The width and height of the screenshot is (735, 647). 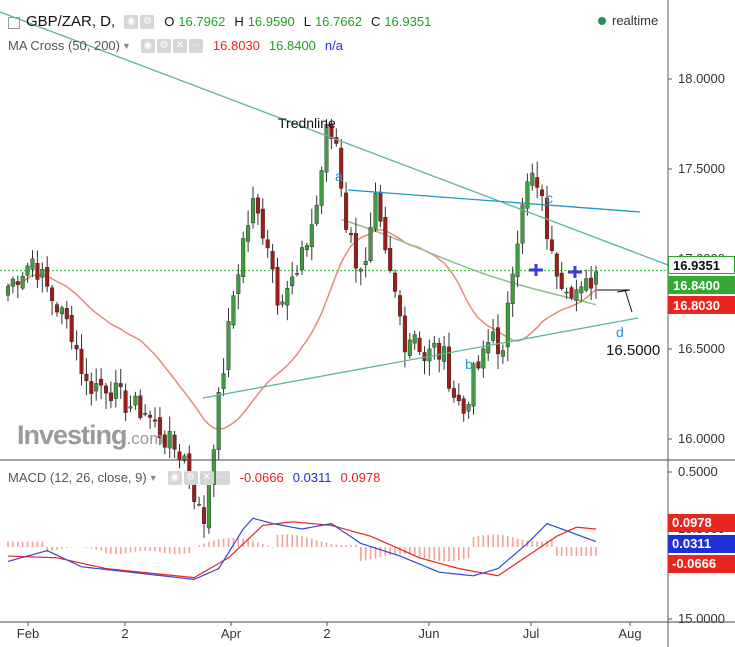 I want to click on macd-line, so click(x=302, y=549).